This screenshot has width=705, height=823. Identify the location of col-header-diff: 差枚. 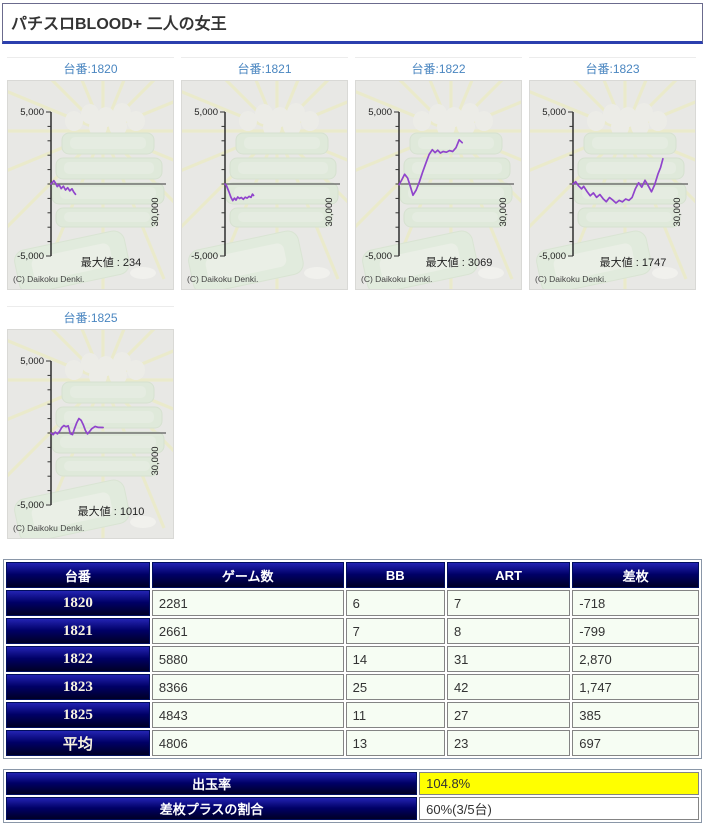
(635, 575).